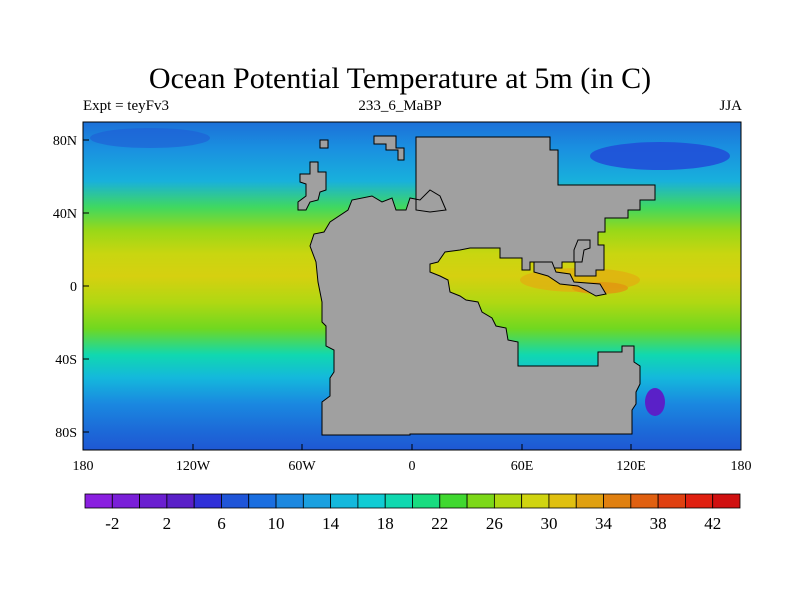 The width and height of the screenshot is (800, 600). I want to click on colorbar-label: 38, so click(658, 523).